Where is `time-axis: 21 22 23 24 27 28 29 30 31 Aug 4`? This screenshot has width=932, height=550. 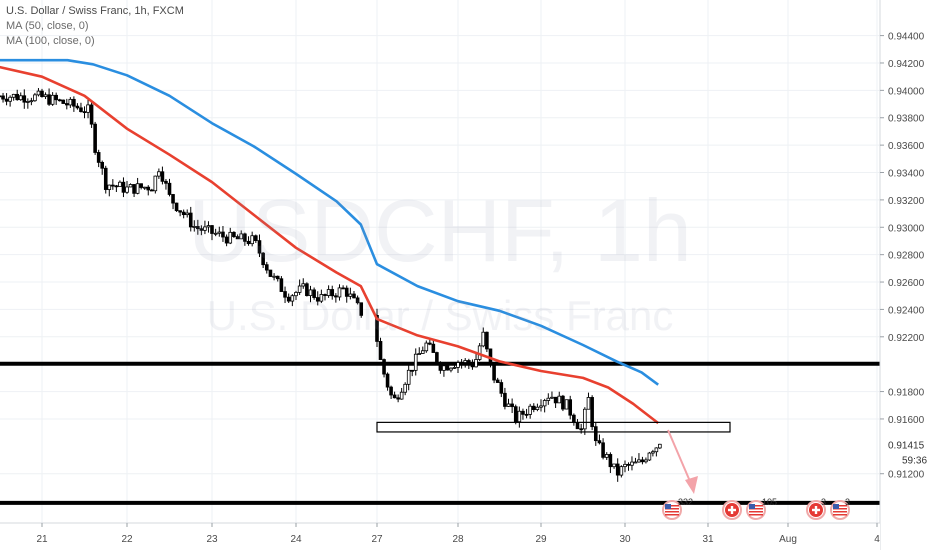
time-axis: 21 22 23 24 27 28 29 30 31 Aug 4 is located at coordinates (440, 536).